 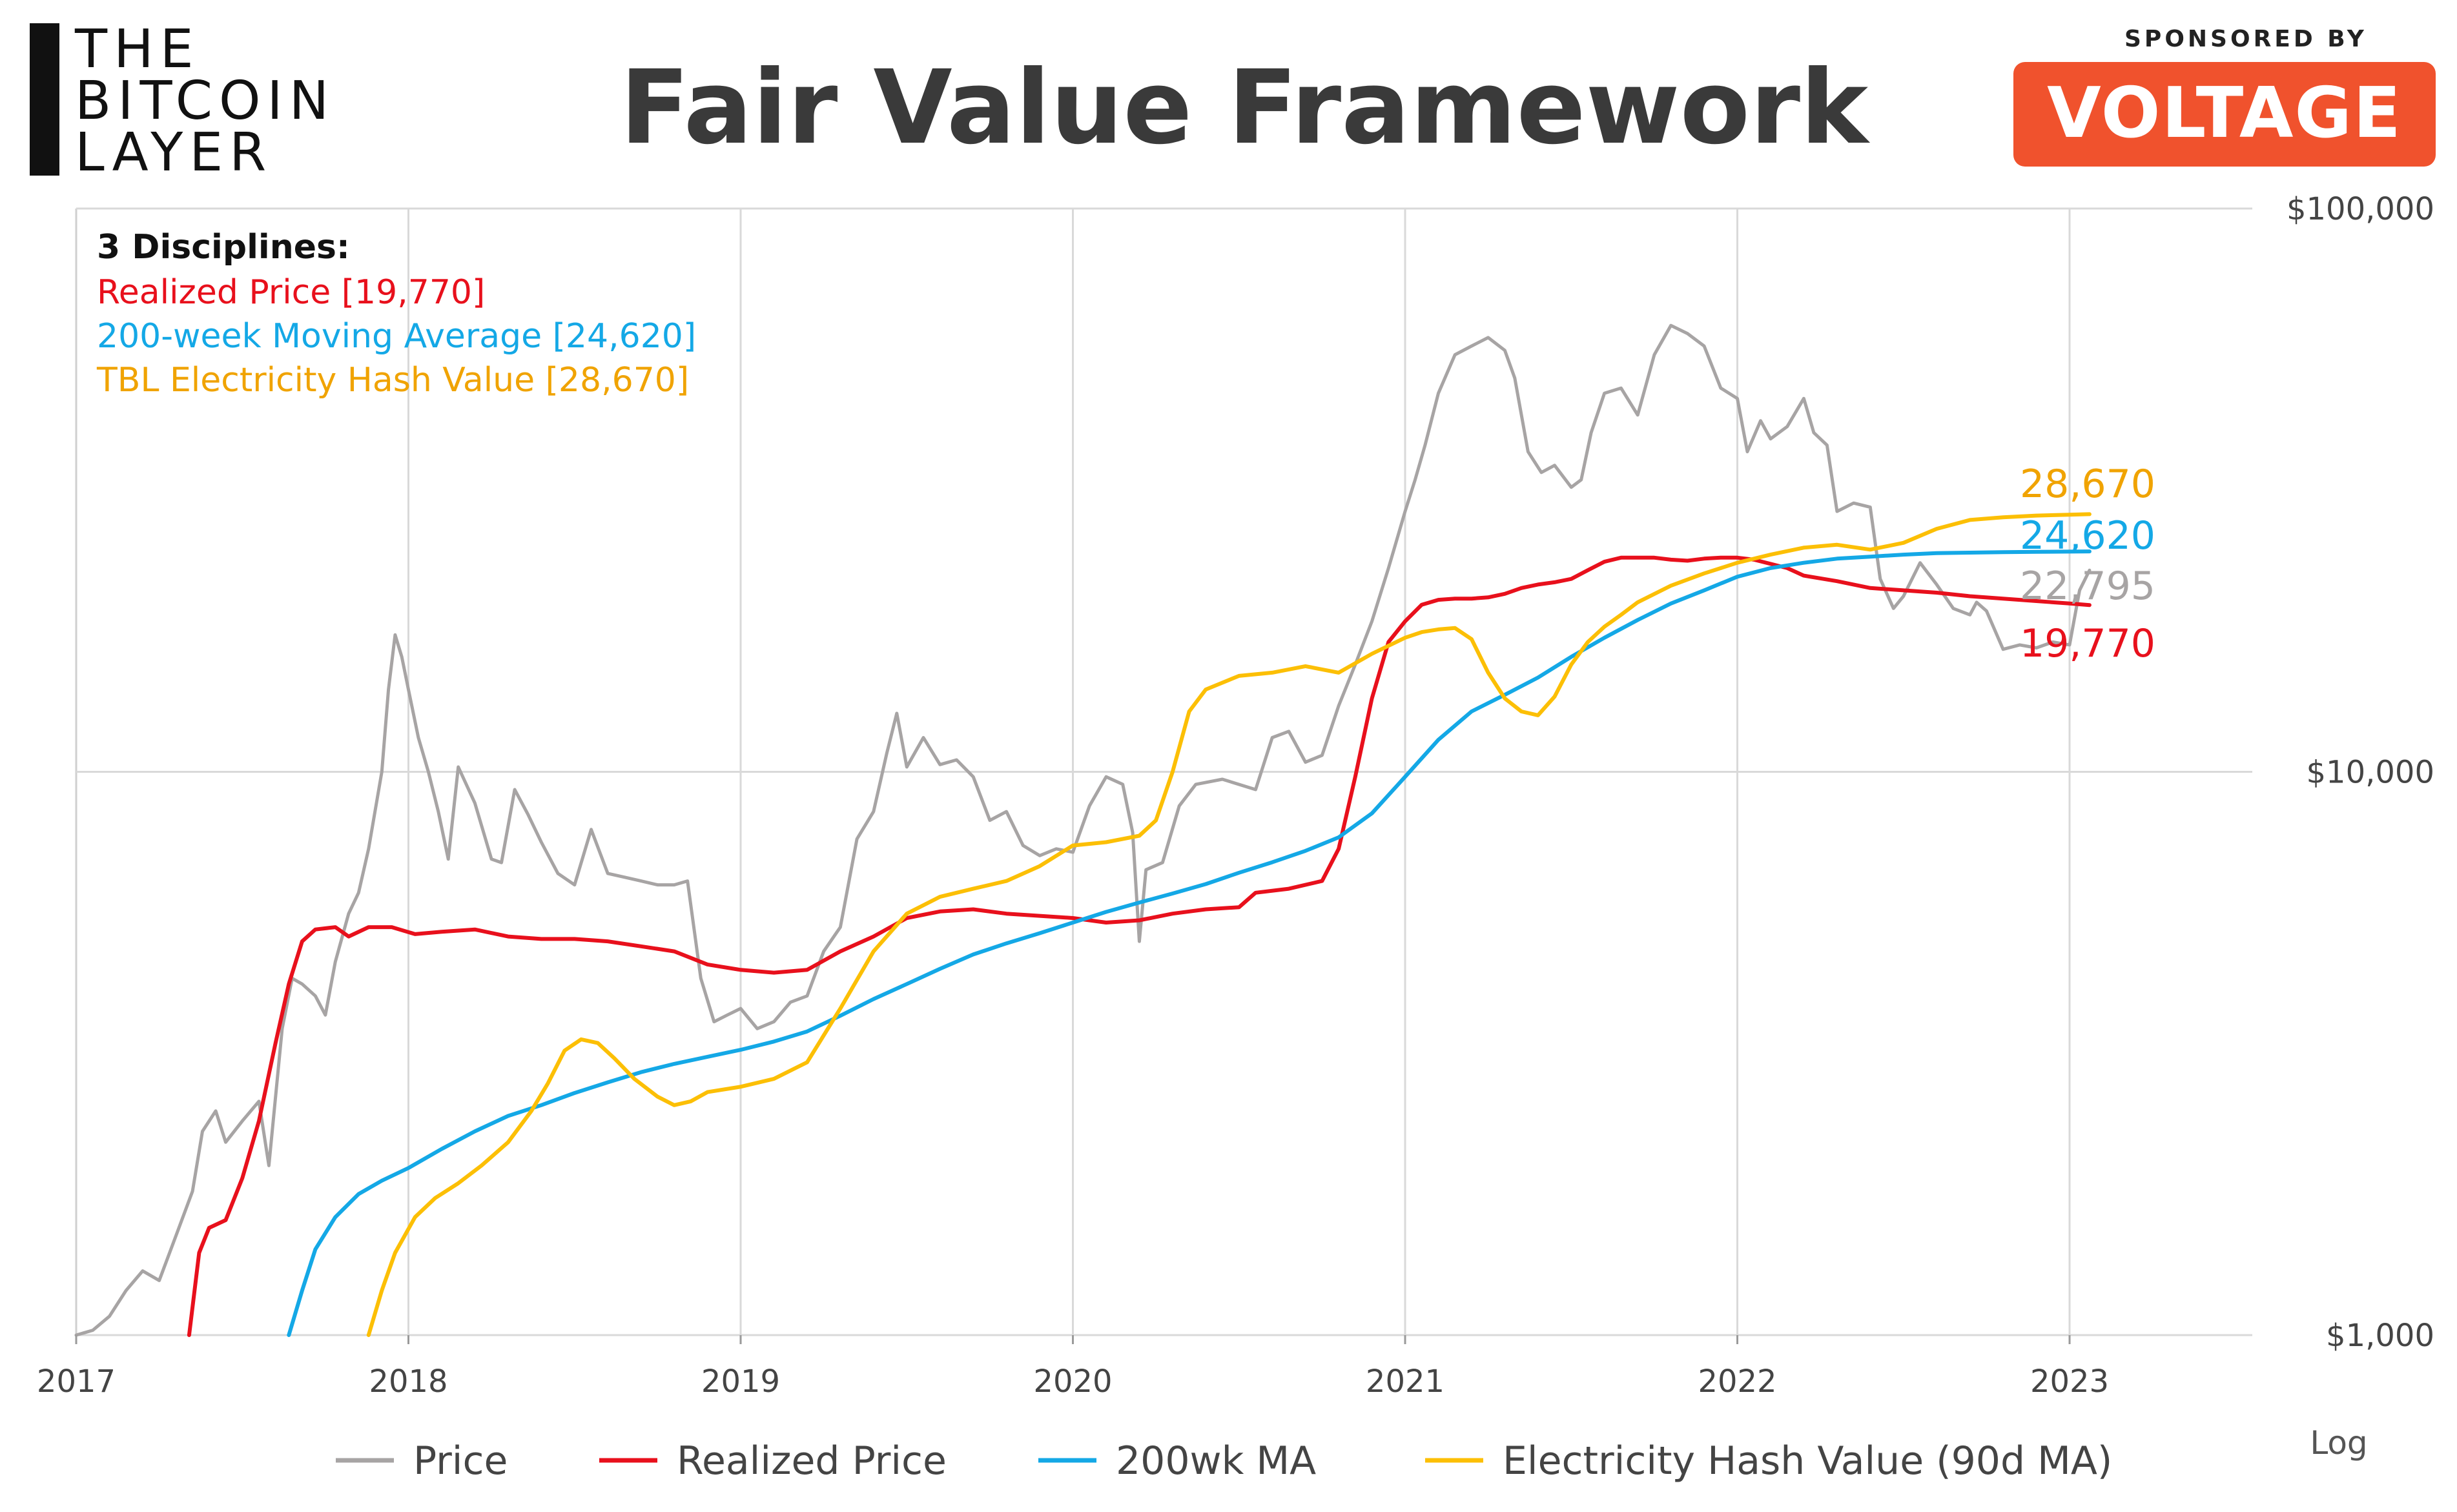 What do you see at coordinates (396, 336) in the screenshot?
I see `annotation-line-ma200: 200-week Moving Average [24,620]` at bounding box center [396, 336].